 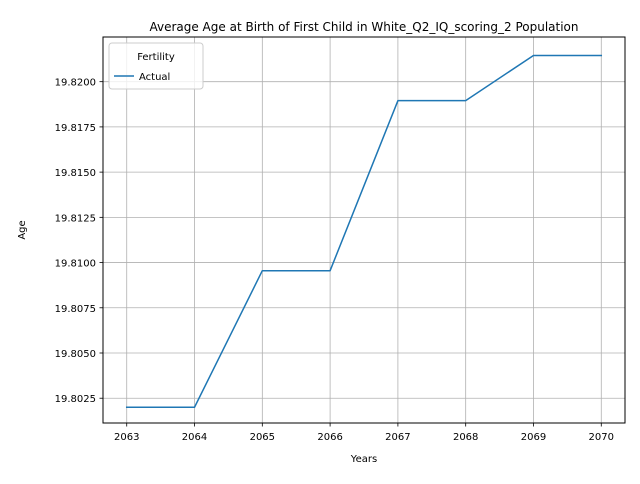 What do you see at coordinates (75, 264) in the screenshot?
I see `y-tick-label: 19.8100` at bounding box center [75, 264].